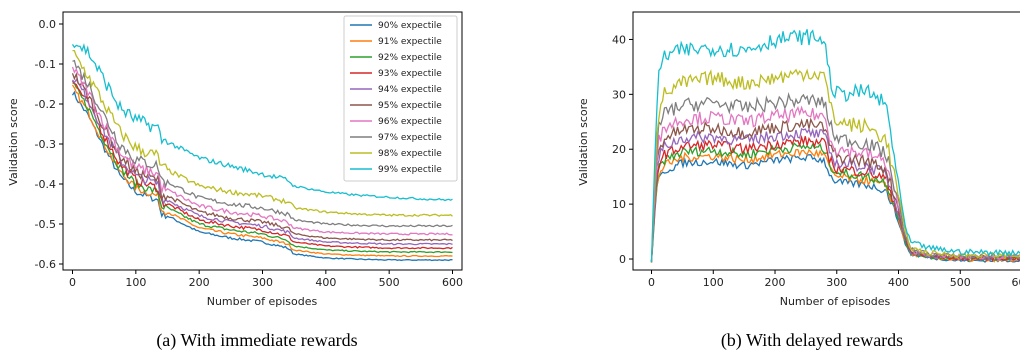 Image resolution: width=1020 pixels, height=354 pixels. I want to click on legend-box, so click(400, 98).